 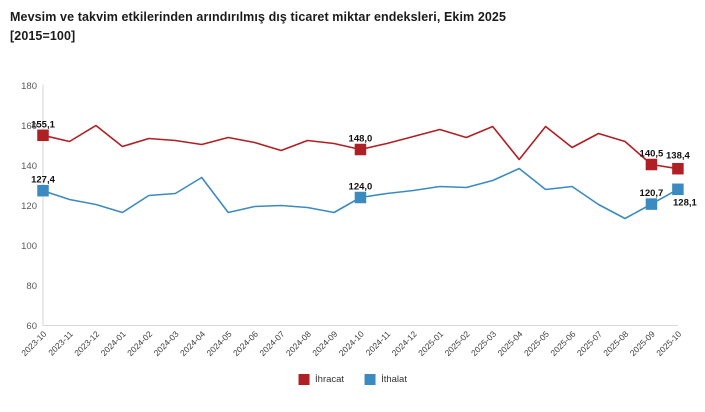 What do you see at coordinates (642, 343) in the screenshot?
I see `x-axis-tick-label: 2025-09` at bounding box center [642, 343].